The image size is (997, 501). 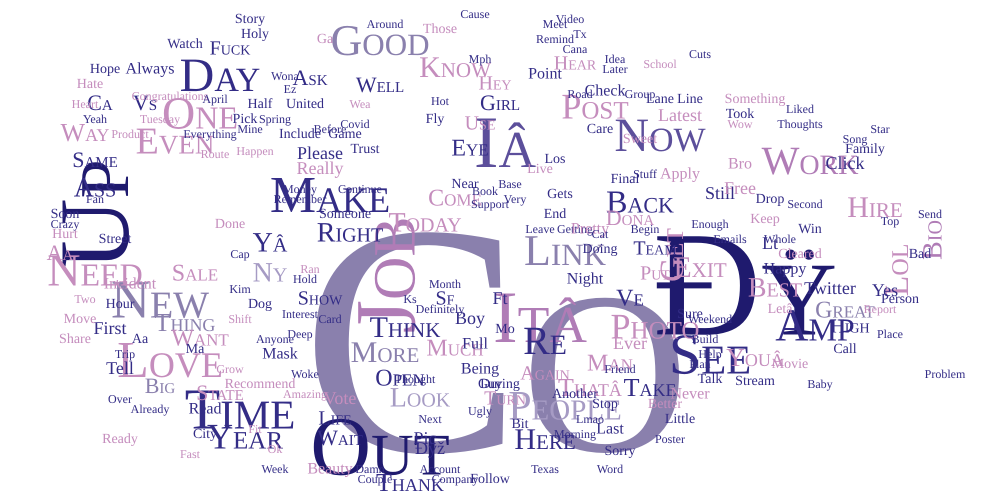 What do you see at coordinates (709, 354) in the screenshot?
I see `word-help: Help` at bounding box center [709, 354].